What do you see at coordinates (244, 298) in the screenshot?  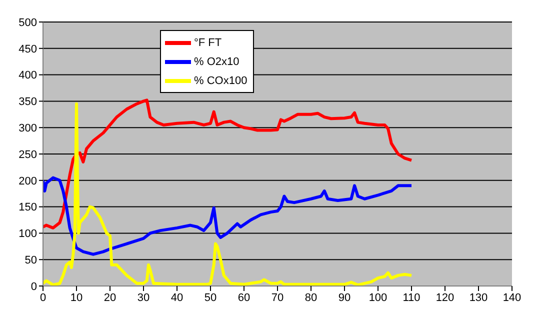 I see `x-tick-label: 60` at bounding box center [244, 298].